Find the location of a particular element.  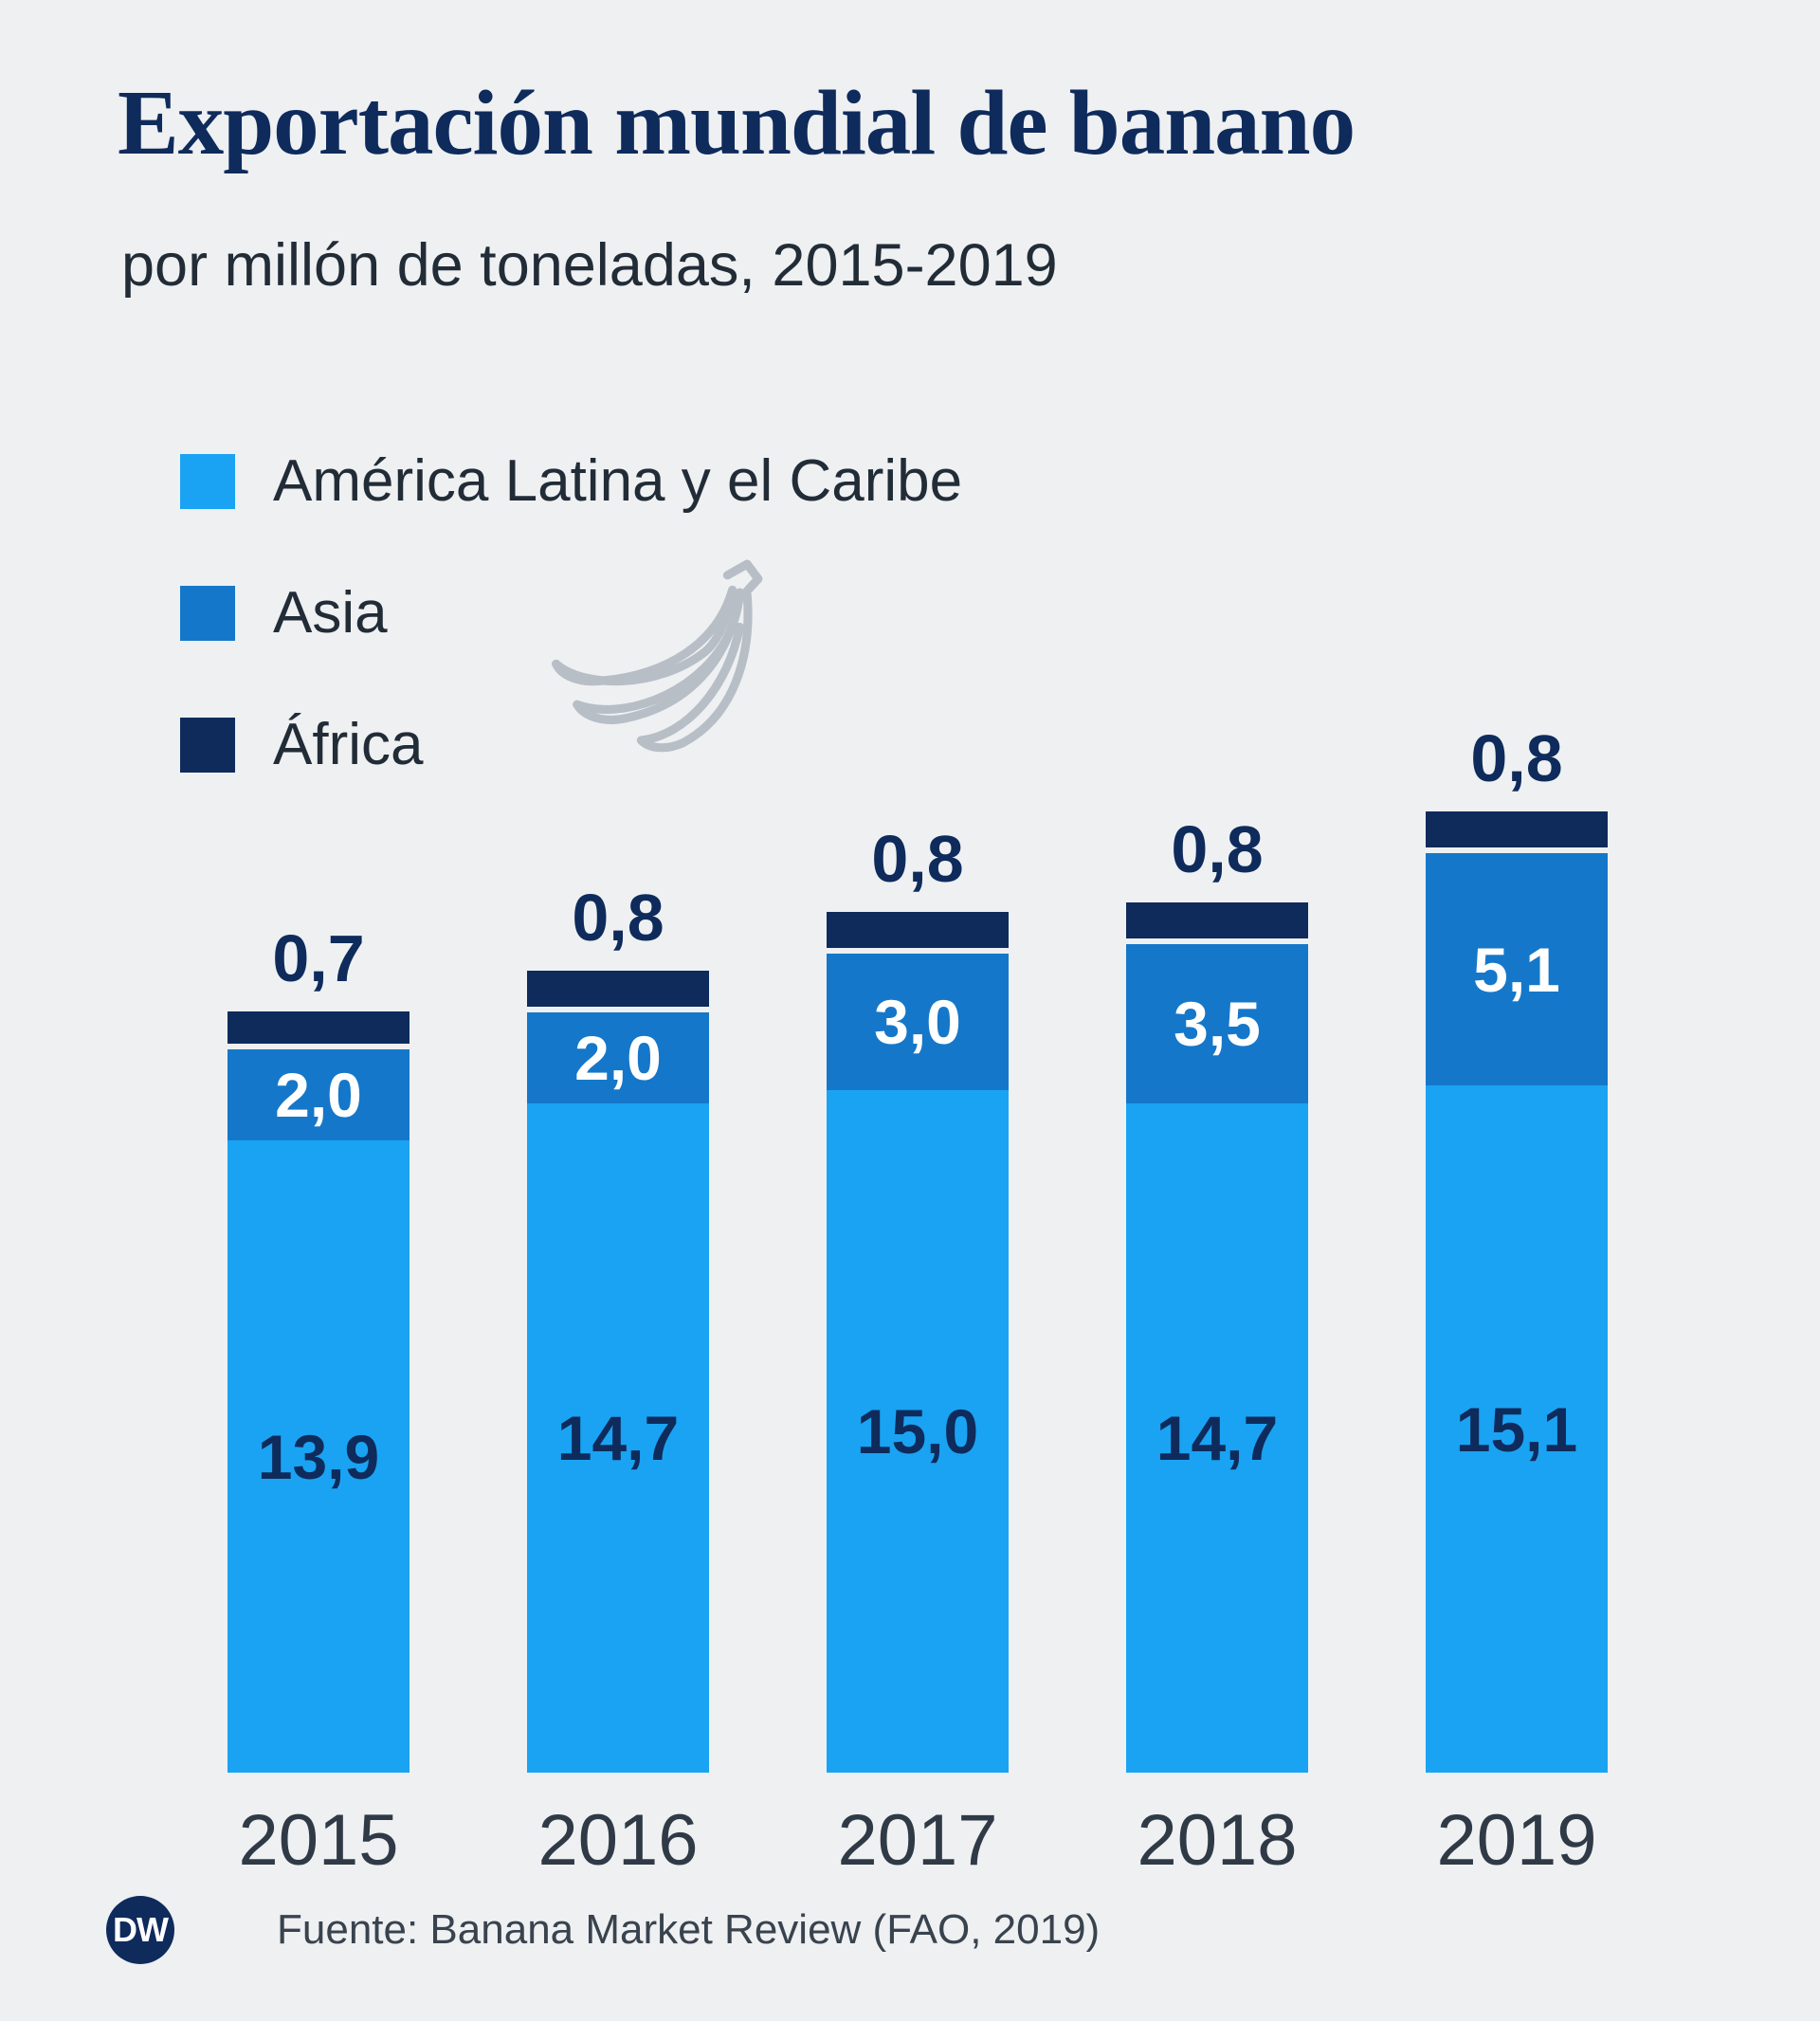

x-tick-2017: 2017 is located at coordinates (917, 1840).